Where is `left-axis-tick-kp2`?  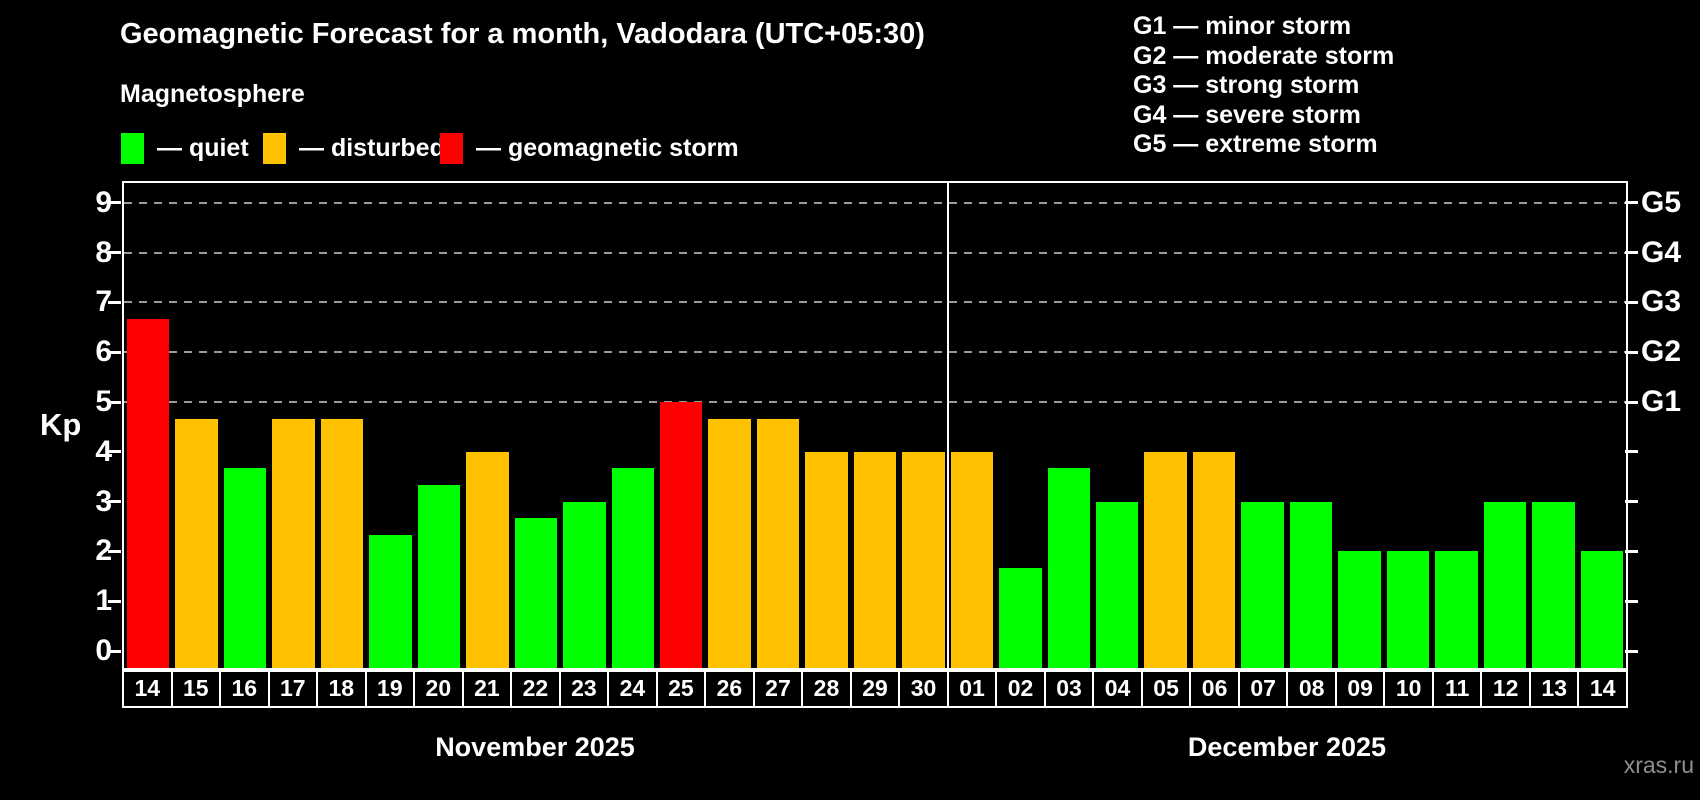
left-axis-tick-kp2 is located at coordinates (114, 551).